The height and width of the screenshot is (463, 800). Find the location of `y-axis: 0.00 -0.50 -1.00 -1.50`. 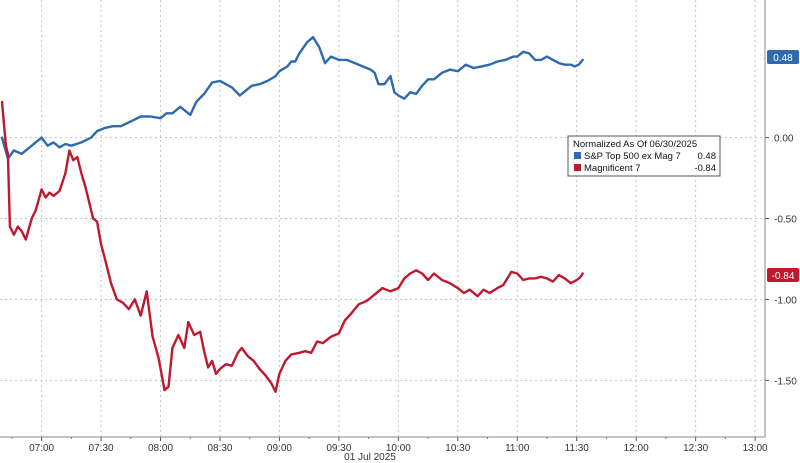

y-axis: 0.00 -0.50 -1.00 -1.50 is located at coordinates (780, 218).